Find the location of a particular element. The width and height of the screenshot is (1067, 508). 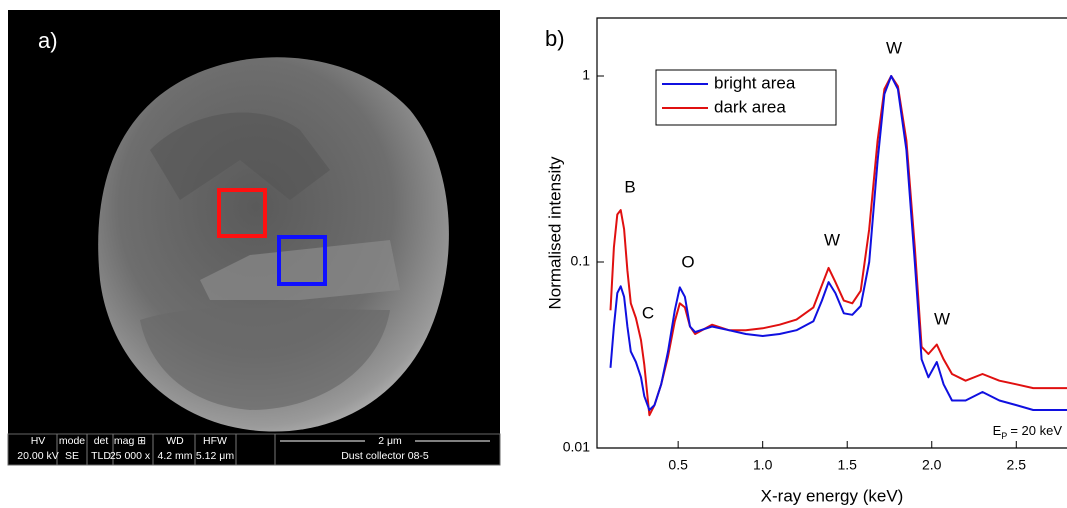

x-tick-label: 2.5 is located at coordinates (1017, 465).